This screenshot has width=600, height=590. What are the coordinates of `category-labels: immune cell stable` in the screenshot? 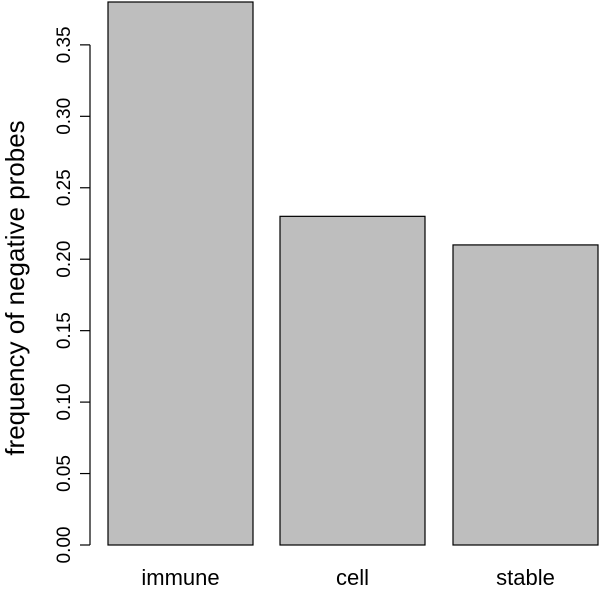 It's located at (347, 577).